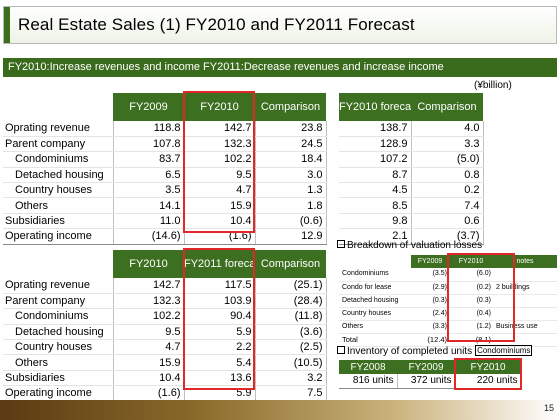 The width and height of the screenshot is (560, 420). I want to click on comparison-value: 4.0, so click(447, 129).